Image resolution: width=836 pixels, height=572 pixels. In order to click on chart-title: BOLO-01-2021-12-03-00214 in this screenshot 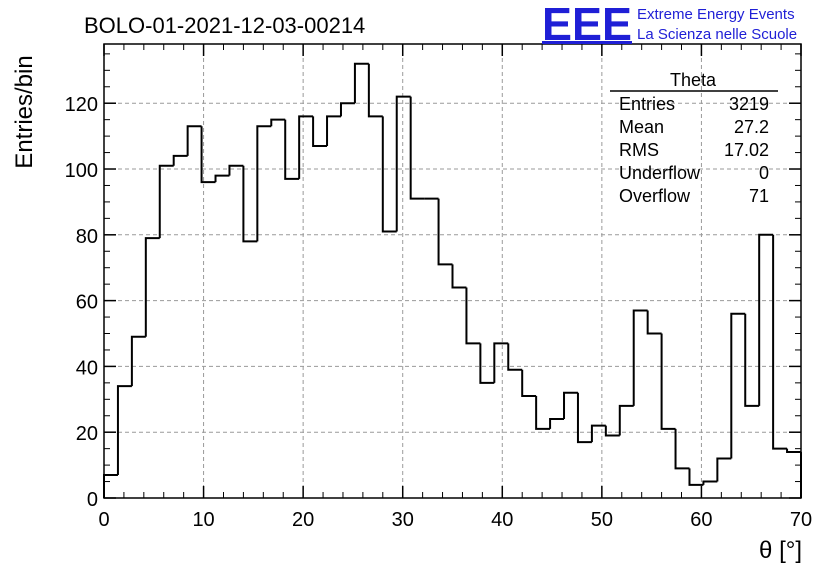, I will do `click(224, 25)`.